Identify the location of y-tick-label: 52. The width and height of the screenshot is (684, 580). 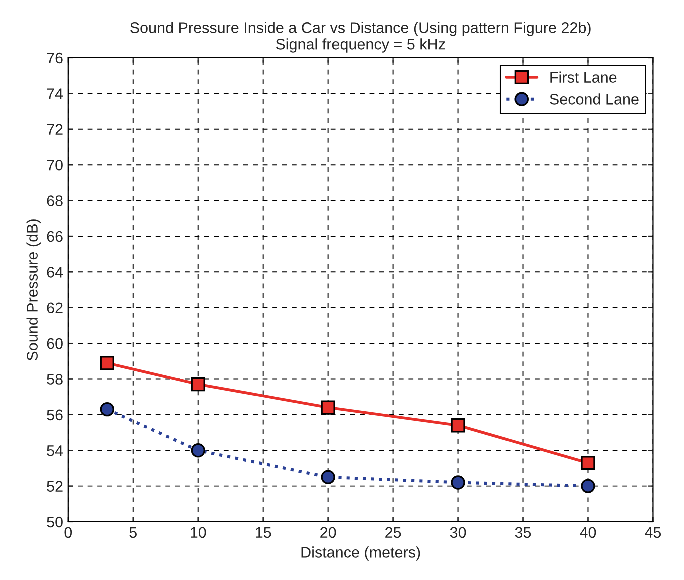
(55, 486).